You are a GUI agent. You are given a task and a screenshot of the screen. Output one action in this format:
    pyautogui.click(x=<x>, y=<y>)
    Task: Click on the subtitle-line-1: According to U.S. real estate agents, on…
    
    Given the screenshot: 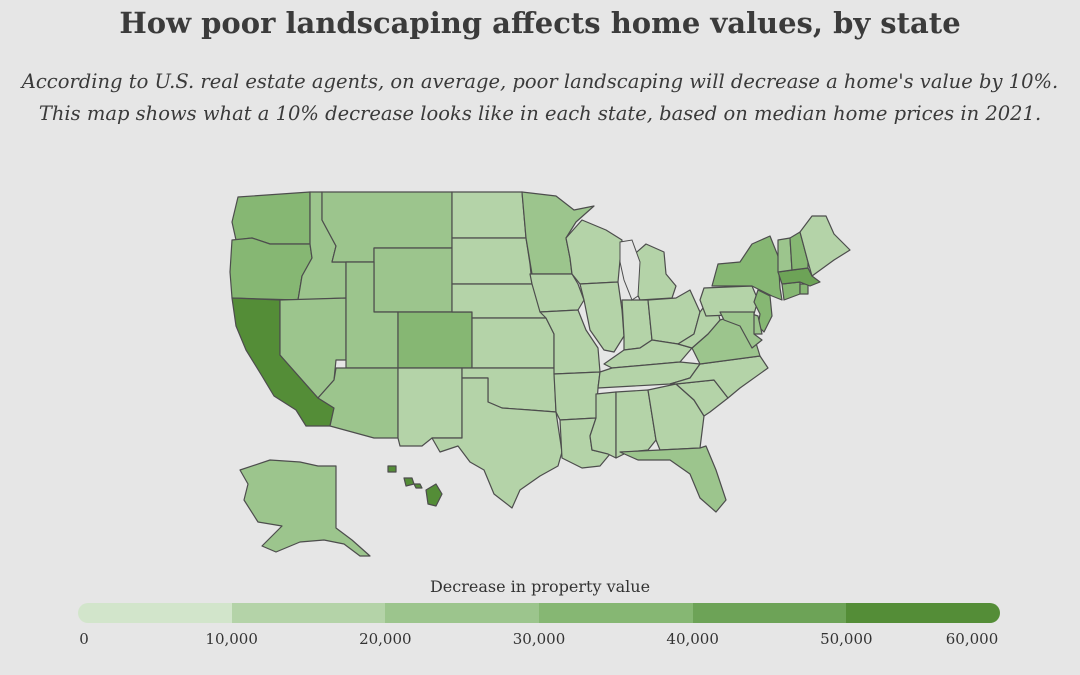 What is the action you would take?
    pyautogui.click(x=540, y=81)
    